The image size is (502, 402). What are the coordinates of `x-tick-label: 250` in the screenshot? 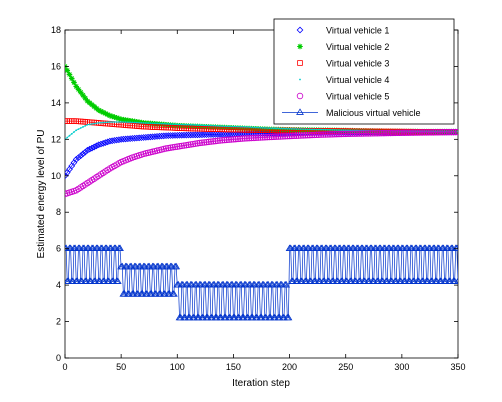 It's located at (345, 367).